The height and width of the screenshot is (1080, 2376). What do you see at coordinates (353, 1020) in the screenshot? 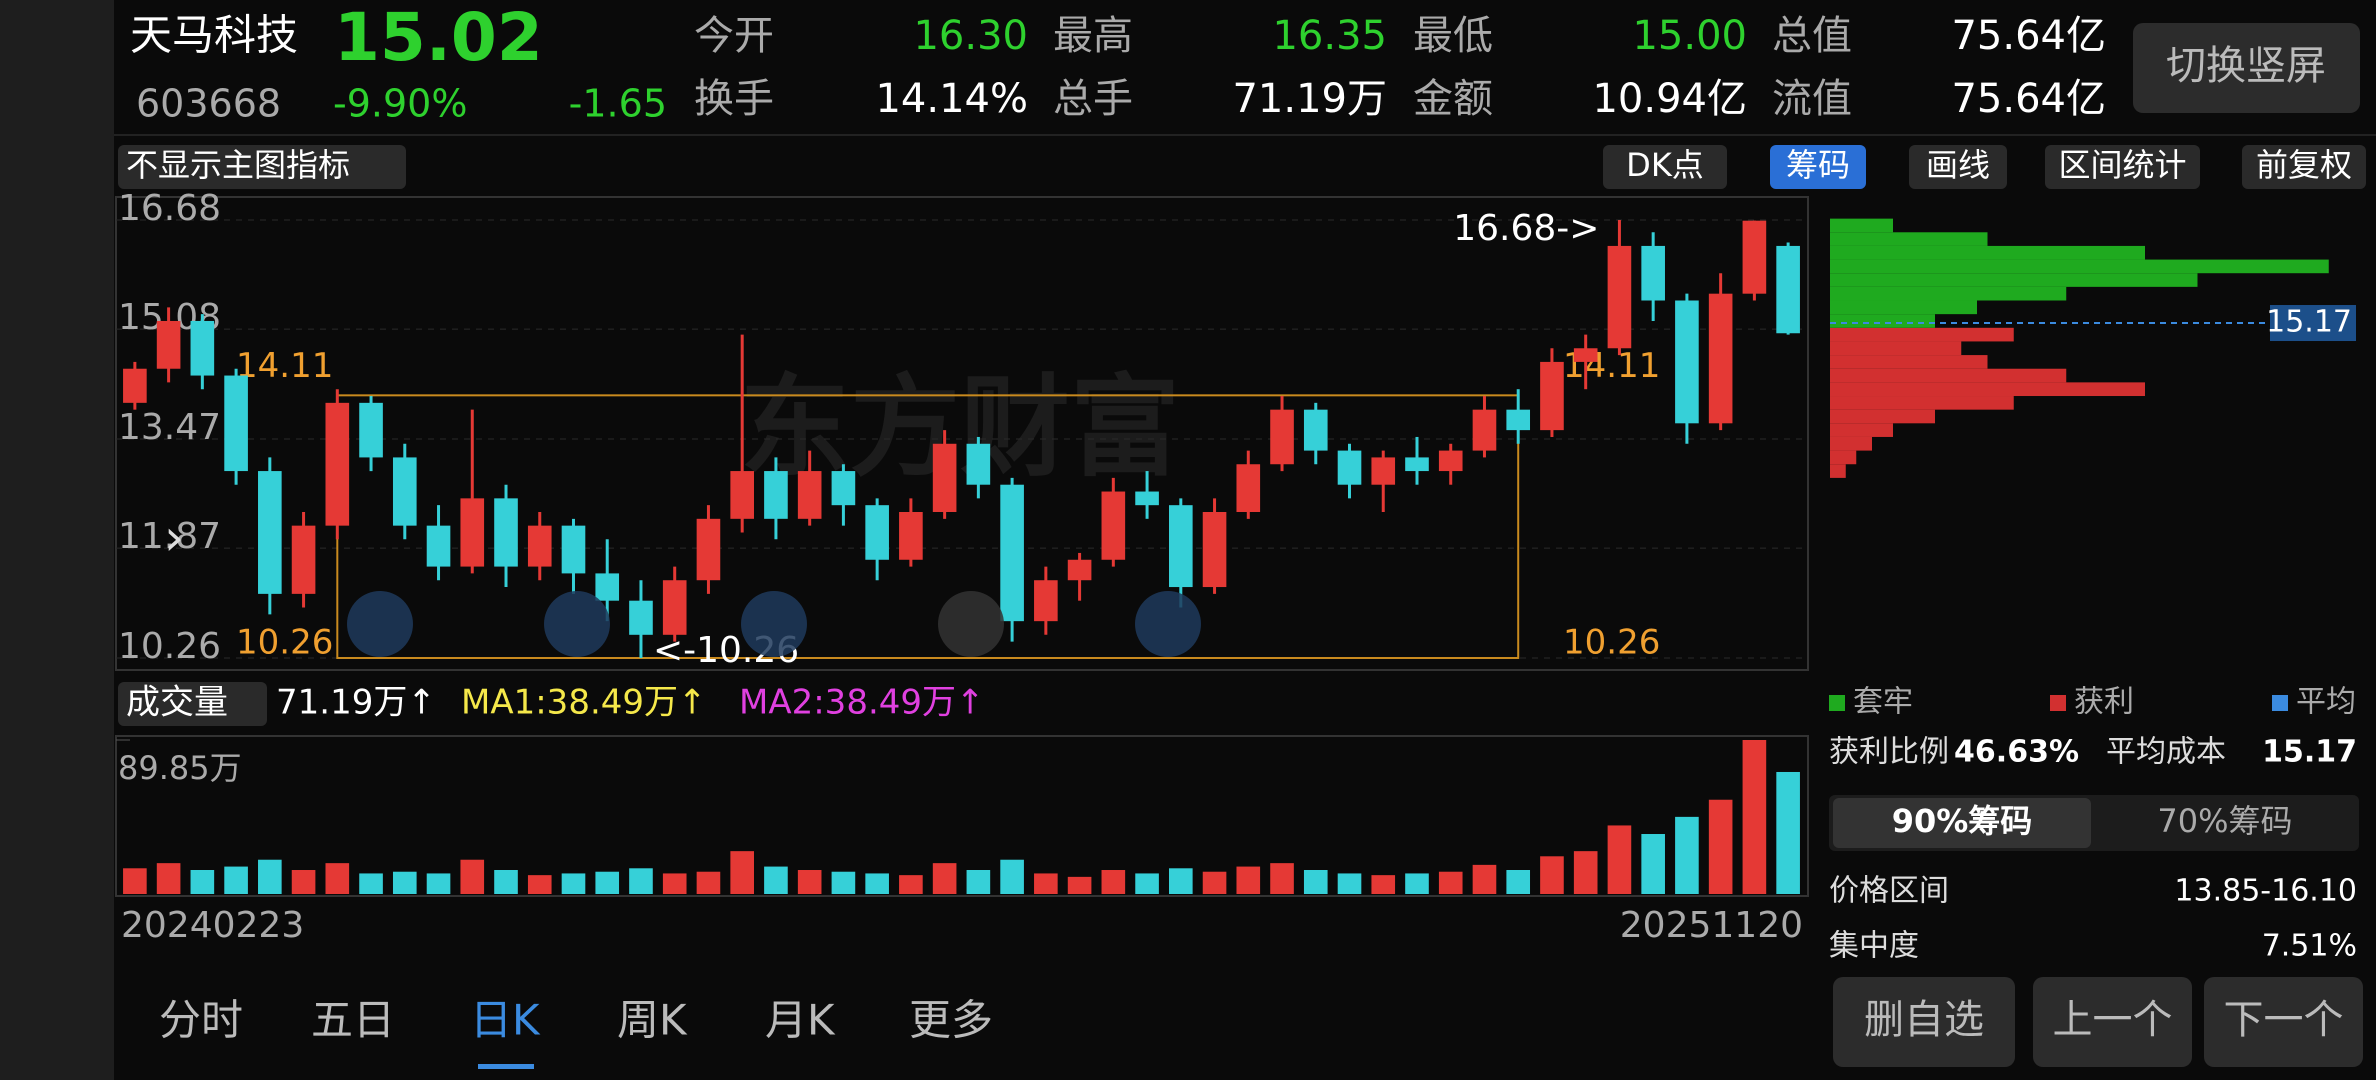
I see `tab: 五日` at bounding box center [353, 1020].